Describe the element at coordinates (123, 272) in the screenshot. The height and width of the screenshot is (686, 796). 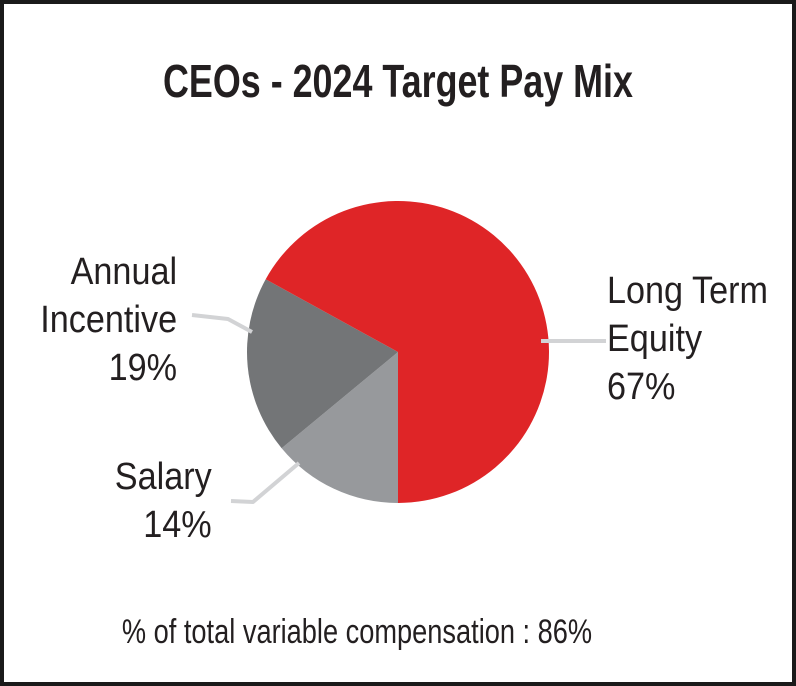
I see `label-annual-incentive-line1: Annual` at that location.